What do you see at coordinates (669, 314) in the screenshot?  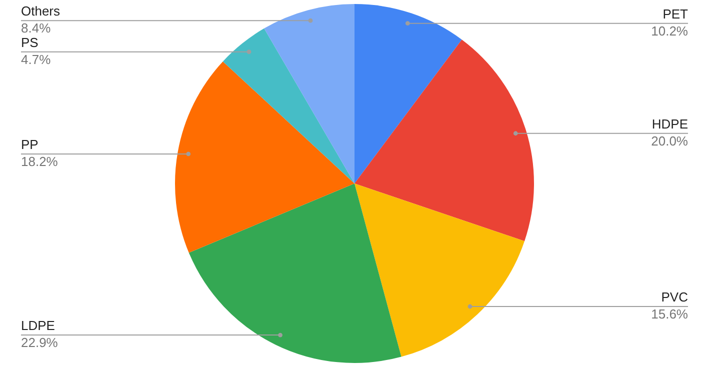 I see `data-label: 15.6%` at bounding box center [669, 314].